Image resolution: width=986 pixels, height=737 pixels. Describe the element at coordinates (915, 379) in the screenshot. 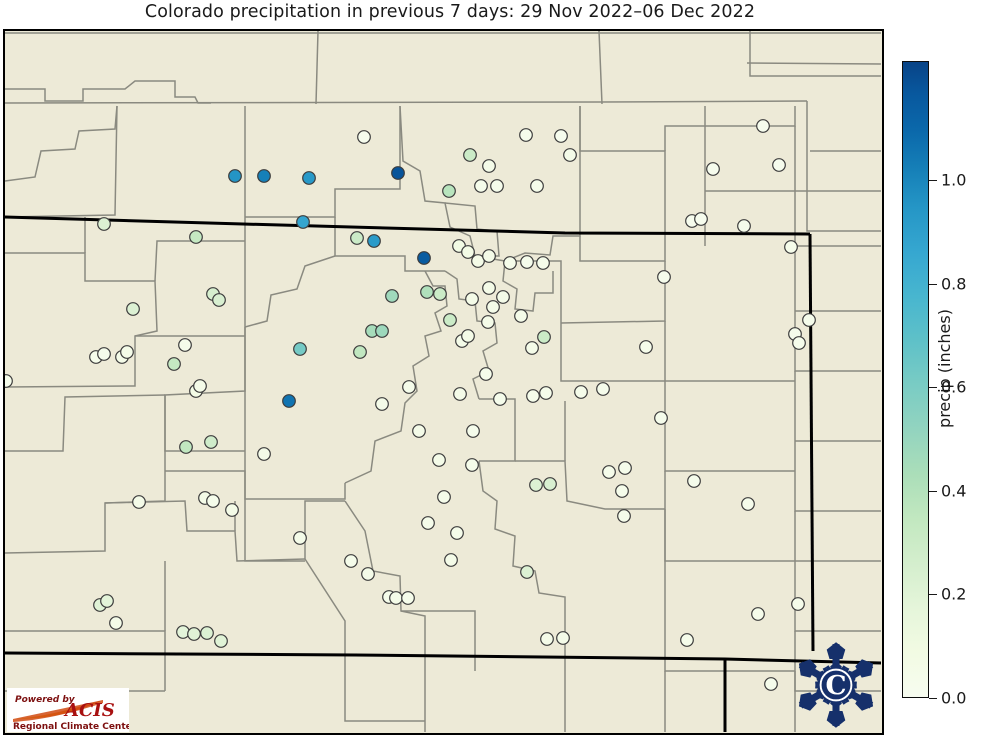

I see `colorbar-gradient` at that location.